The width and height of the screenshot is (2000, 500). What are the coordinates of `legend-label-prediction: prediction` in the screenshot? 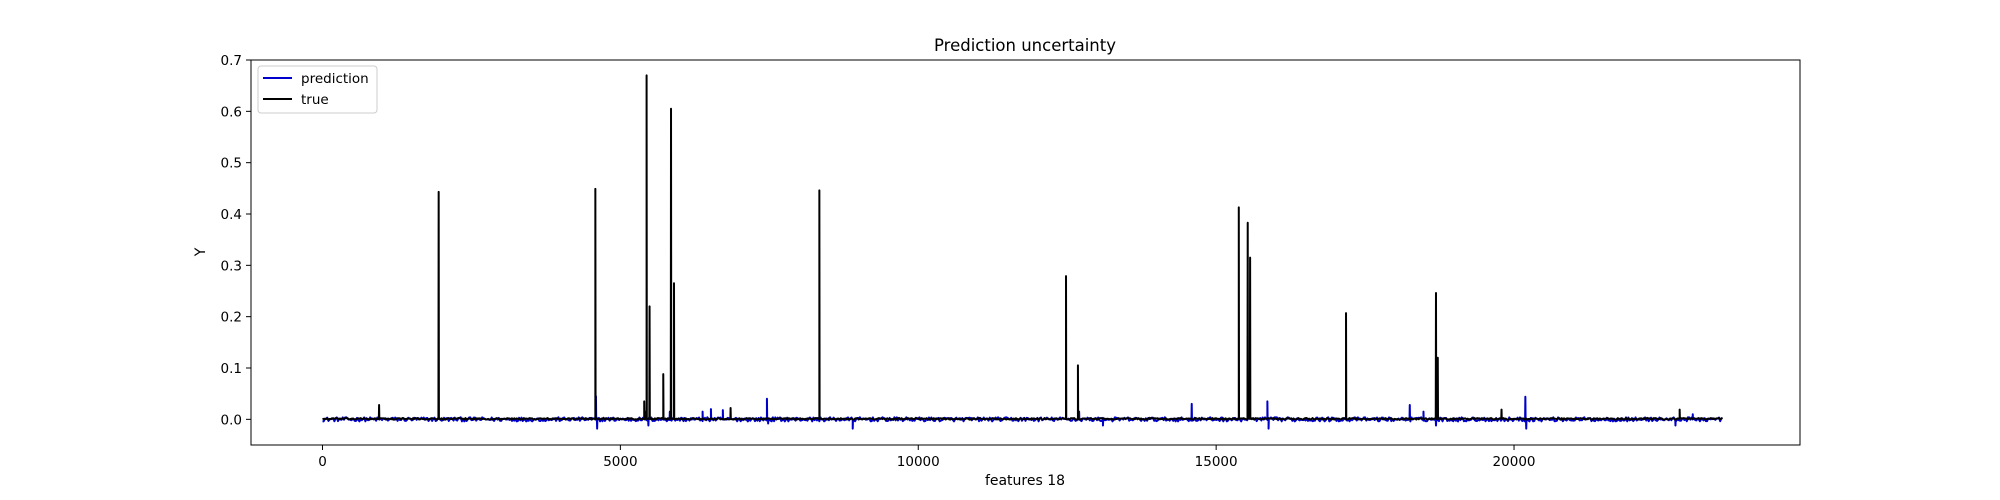 It's located at (335, 79).